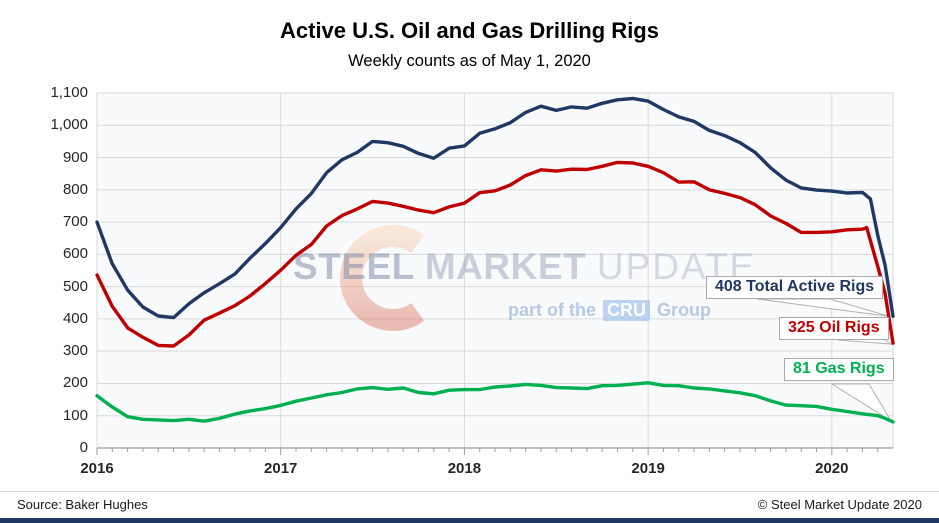 The height and width of the screenshot is (523, 939). What do you see at coordinates (75, 254) in the screenshot?
I see `y-axis-label: 600` at bounding box center [75, 254].